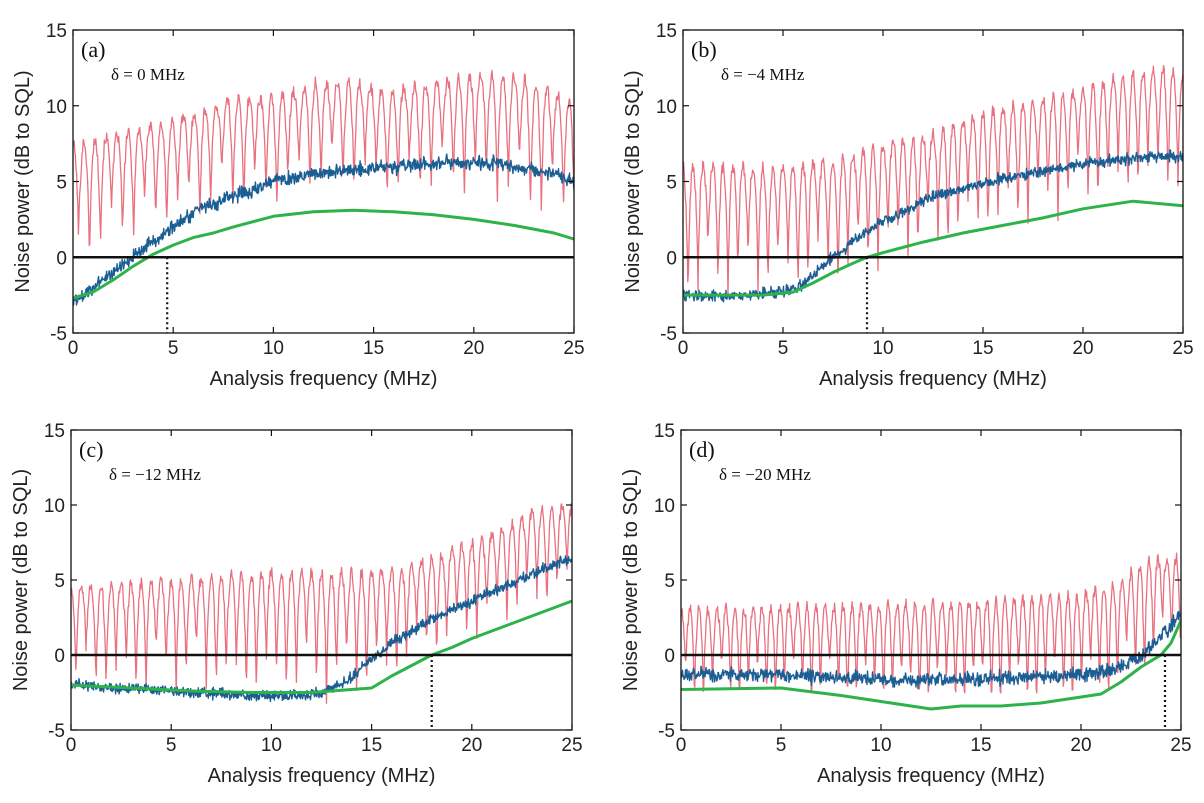  I want to click on detuning-annotation: δ = −20 MHz, so click(765, 474).